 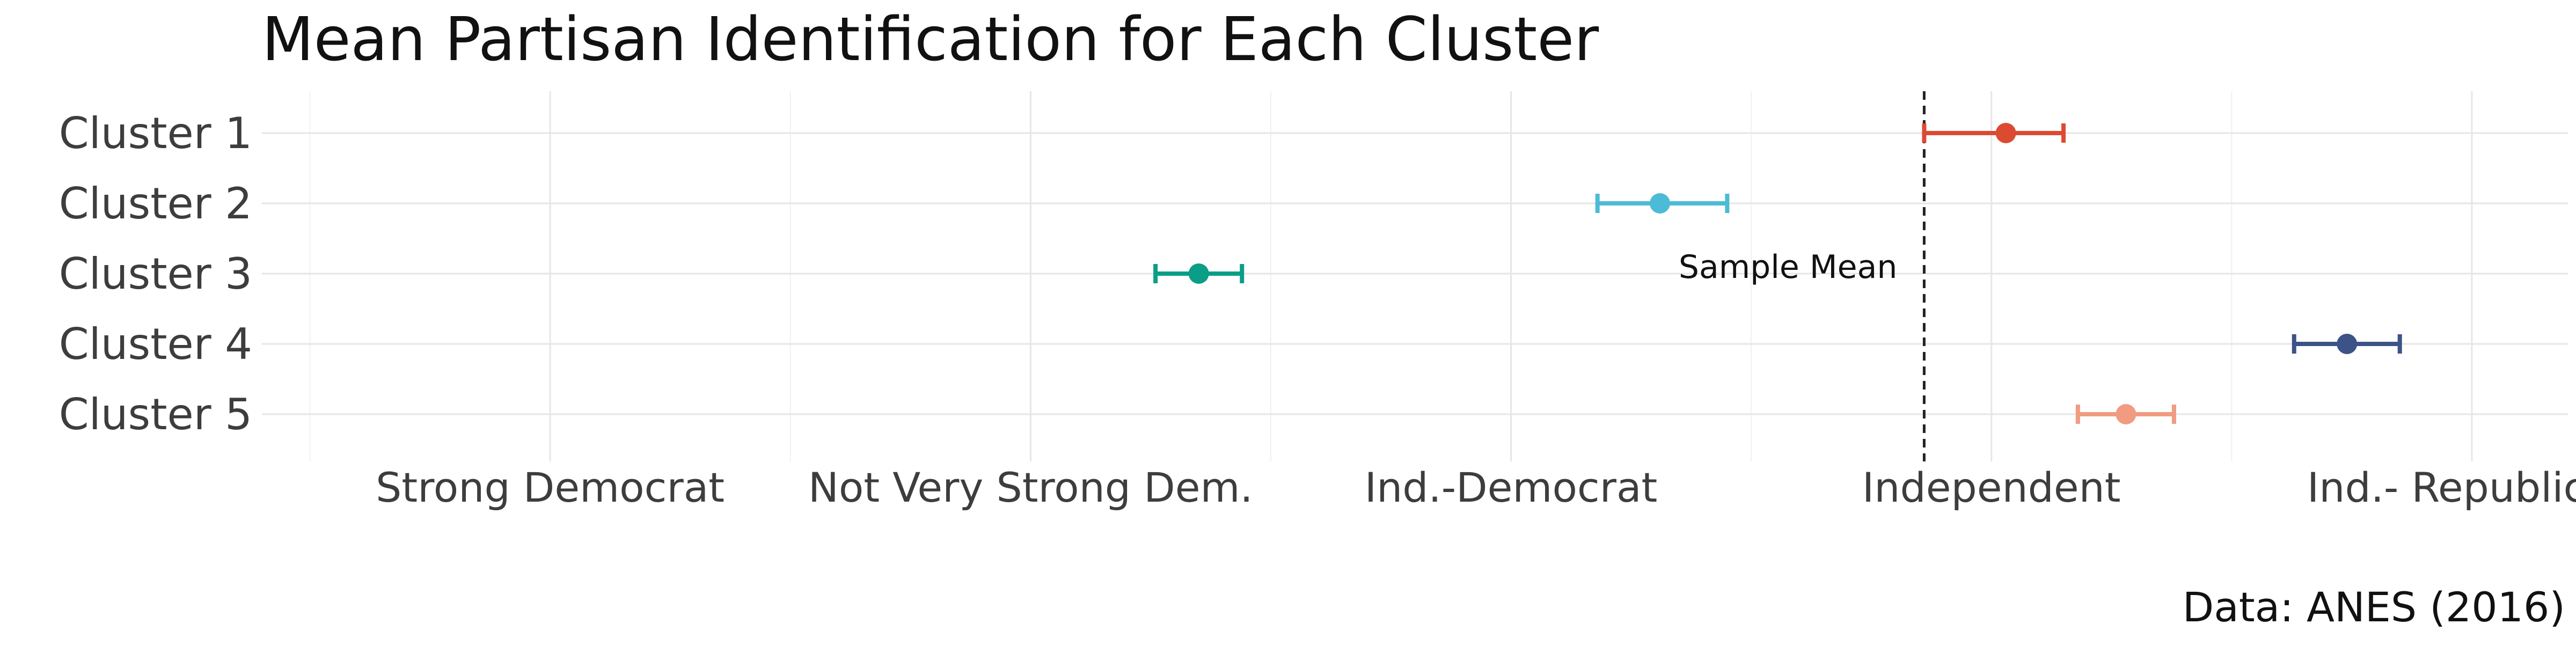 I want to click on sample-mean-label: Sample Mean, so click(x=1788, y=267).